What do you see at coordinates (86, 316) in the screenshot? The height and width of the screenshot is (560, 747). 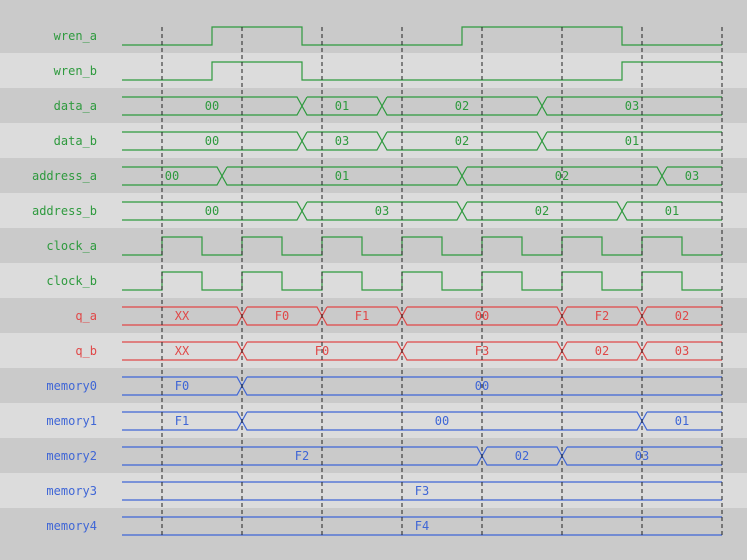 I see `signal-label-q_a: q_a` at bounding box center [86, 316].